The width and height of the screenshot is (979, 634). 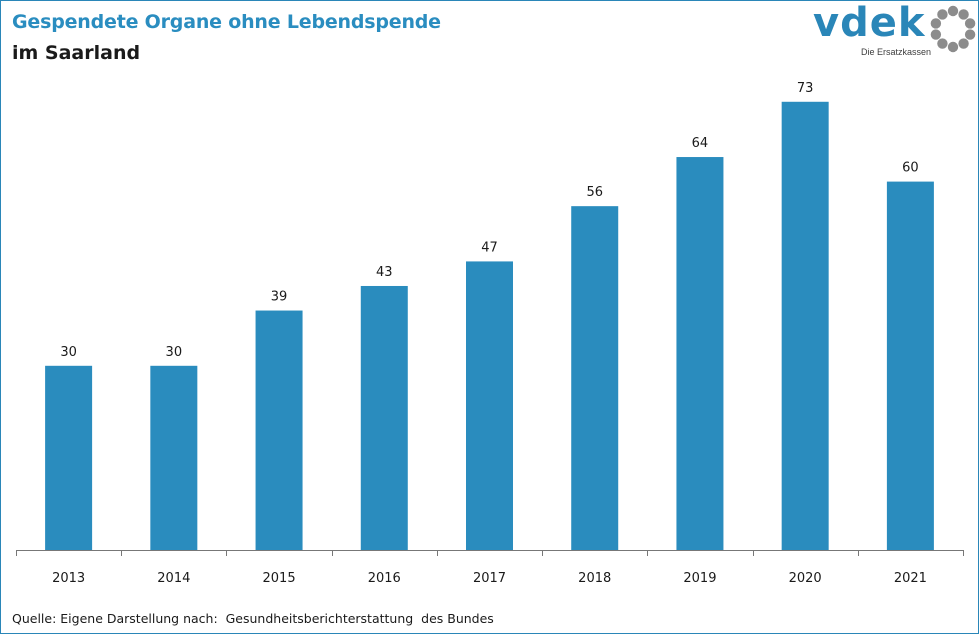 What do you see at coordinates (699, 578) in the screenshot?
I see `x-tick-label-2019: 2019` at bounding box center [699, 578].